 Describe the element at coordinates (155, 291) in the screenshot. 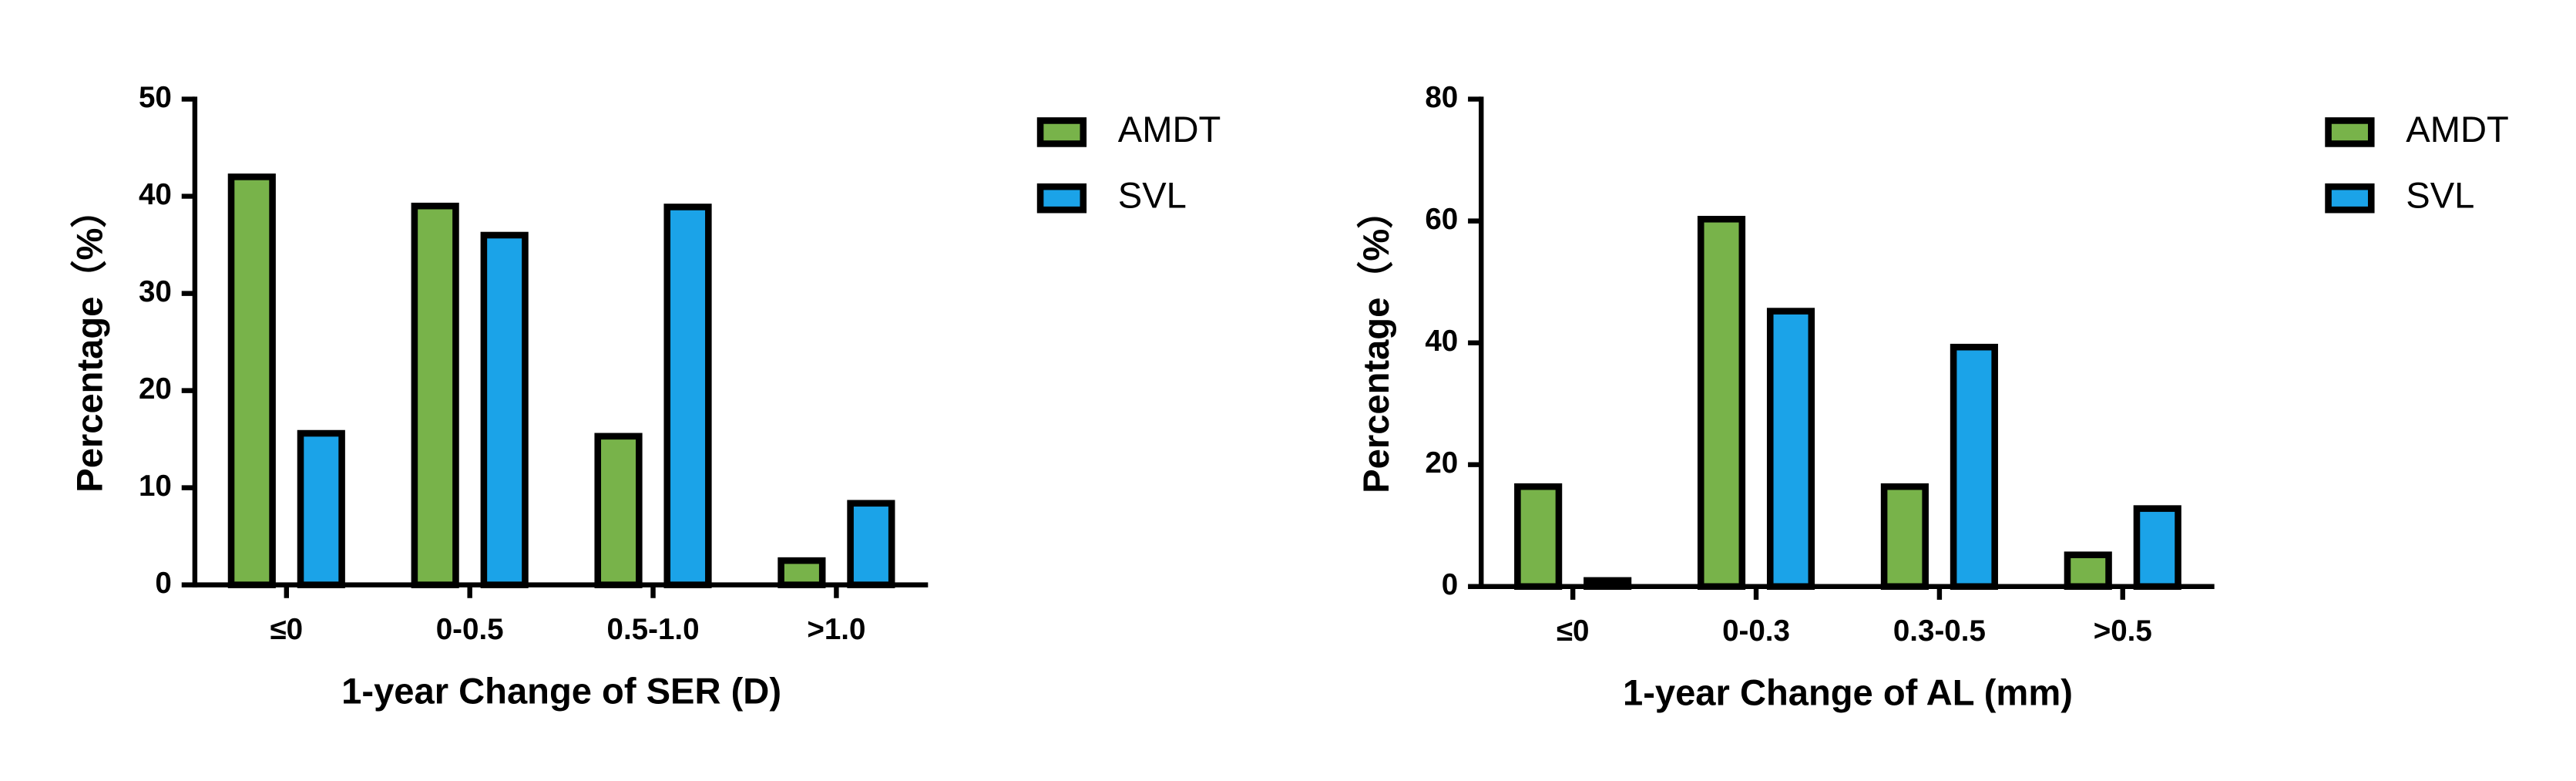

I see `y-tick-label: 30` at that location.